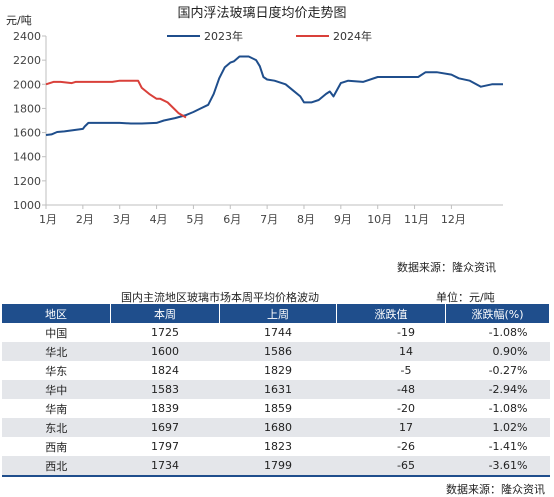 The image size is (554, 497). What do you see at coordinates (306, 219) in the screenshot?
I see `x-tick-label: 8月` at bounding box center [306, 219].